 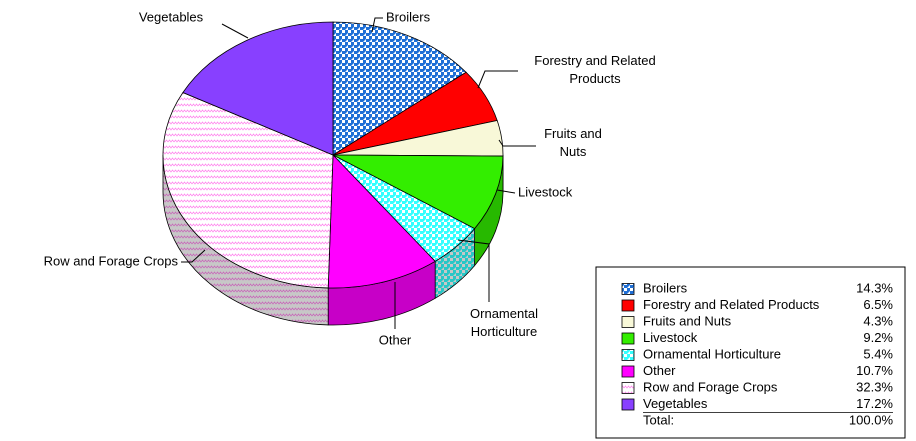 I want to click on legend-label: Row and Forage Crops, so click(x=710, y=386).